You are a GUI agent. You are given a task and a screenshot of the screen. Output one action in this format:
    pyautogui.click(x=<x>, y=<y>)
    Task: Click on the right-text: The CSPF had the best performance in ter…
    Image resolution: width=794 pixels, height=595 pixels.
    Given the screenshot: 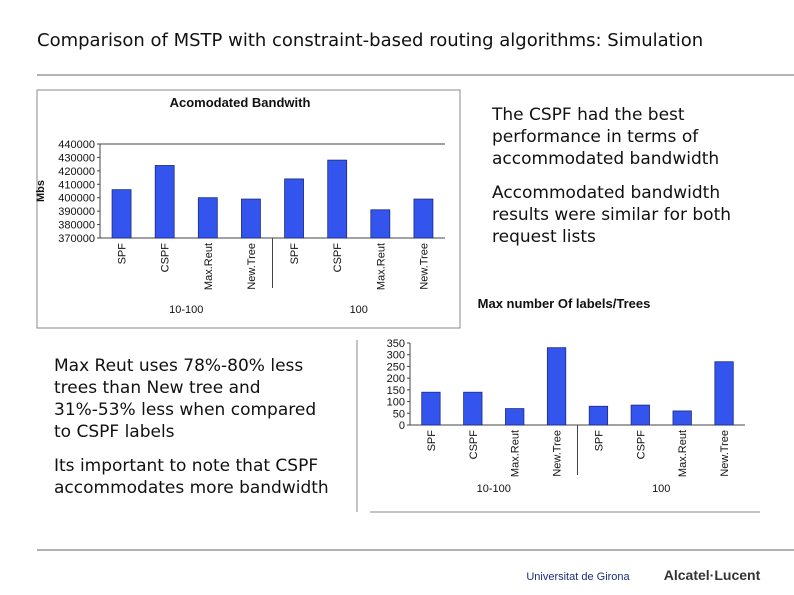 What is the action you would take?
    pyautogui.click(x=629, y=182)
    